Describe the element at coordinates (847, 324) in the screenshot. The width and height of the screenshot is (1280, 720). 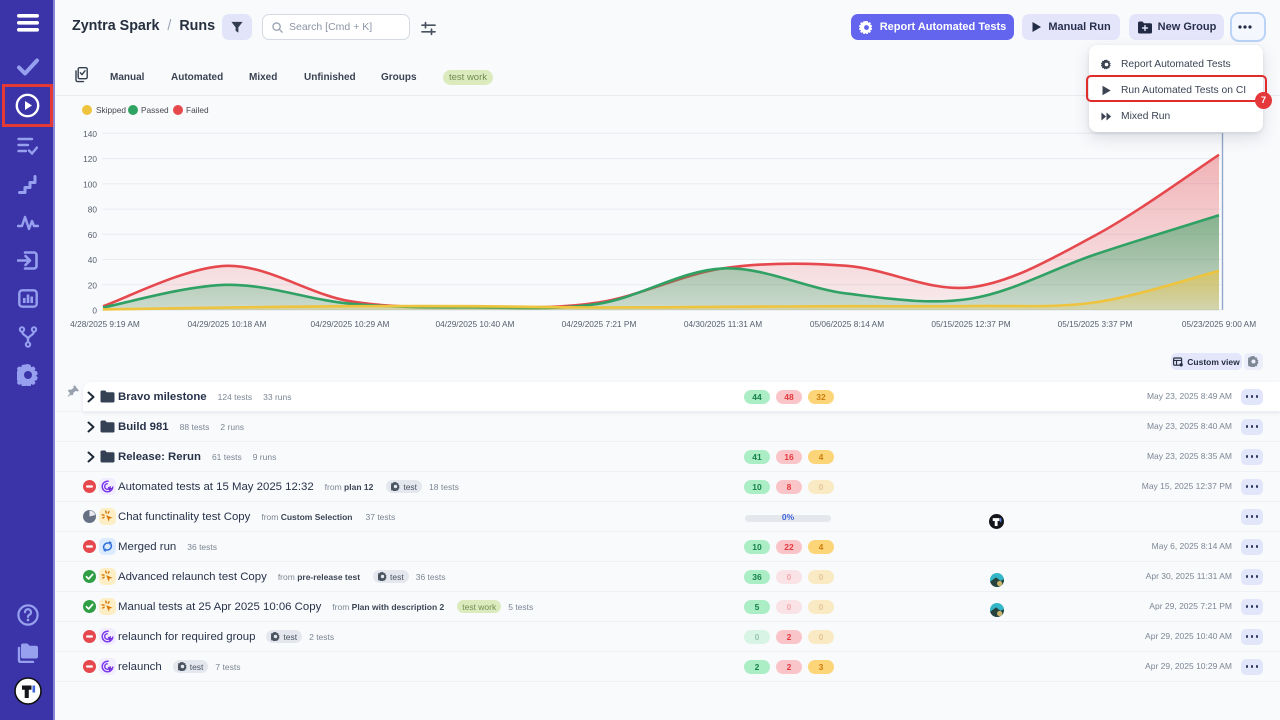
I see `svg-text: 05/06/2025 8:14 AM` at that location.